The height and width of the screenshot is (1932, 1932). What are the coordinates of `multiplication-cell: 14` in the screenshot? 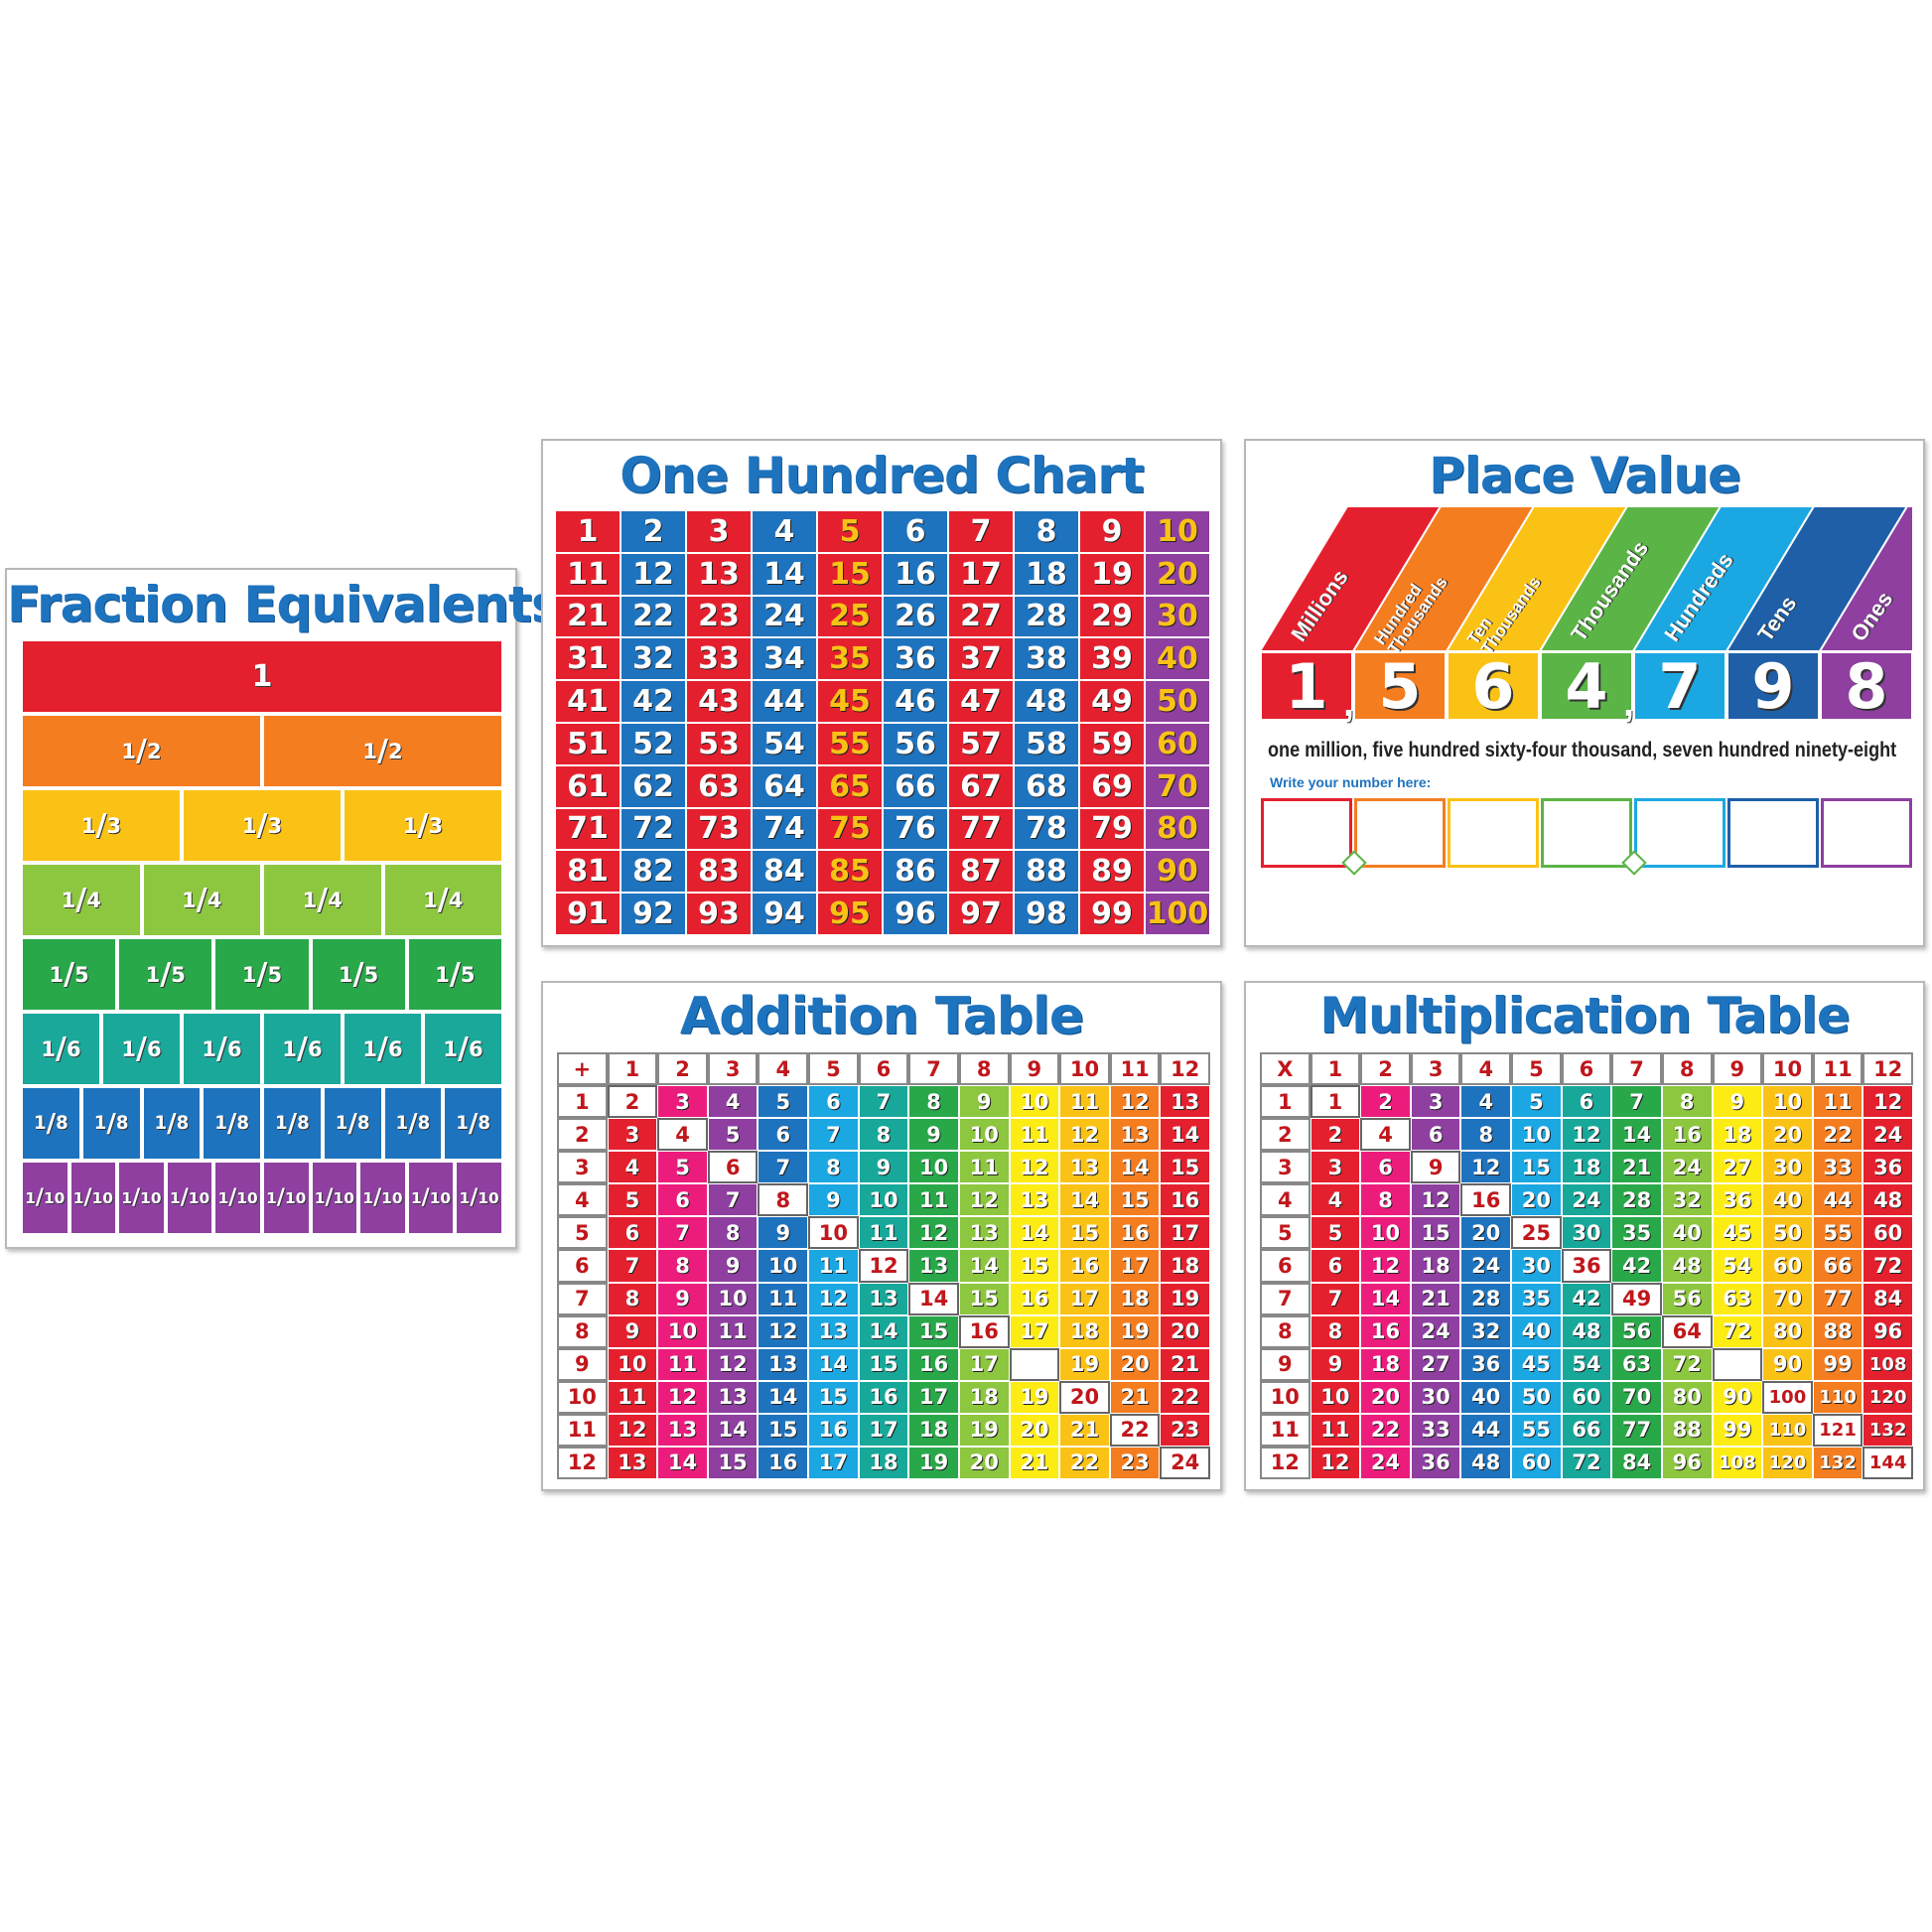 It's located at (1385, 1298).